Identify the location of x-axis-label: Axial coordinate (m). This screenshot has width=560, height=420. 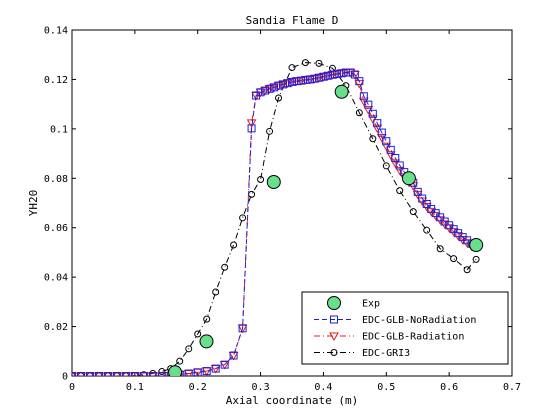
(292, 400).